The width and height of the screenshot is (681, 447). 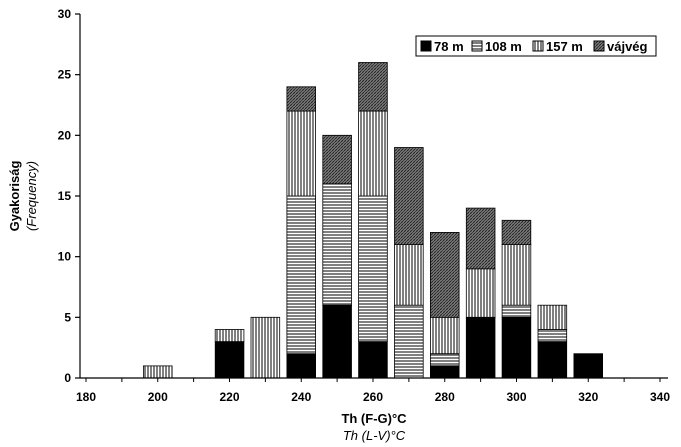 What do you see at coordinates (477, 46) in the screenshot?
I see `legend-swatch-108m` at bounding box center [477, 46].